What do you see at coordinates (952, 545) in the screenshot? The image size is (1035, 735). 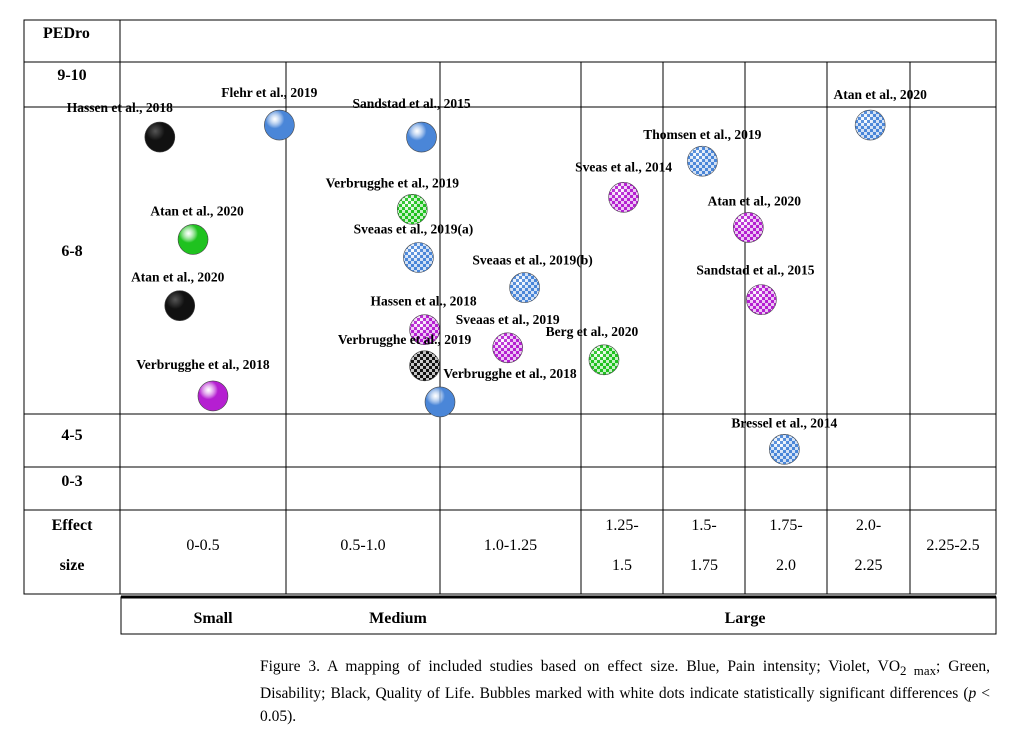 I see `effect-size-column-label: 2.25-2.5` at bounding box center [952, 545].